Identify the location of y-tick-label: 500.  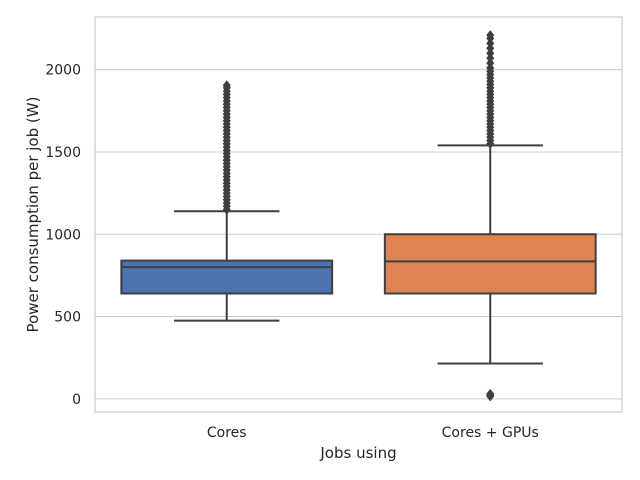
(67, 318).